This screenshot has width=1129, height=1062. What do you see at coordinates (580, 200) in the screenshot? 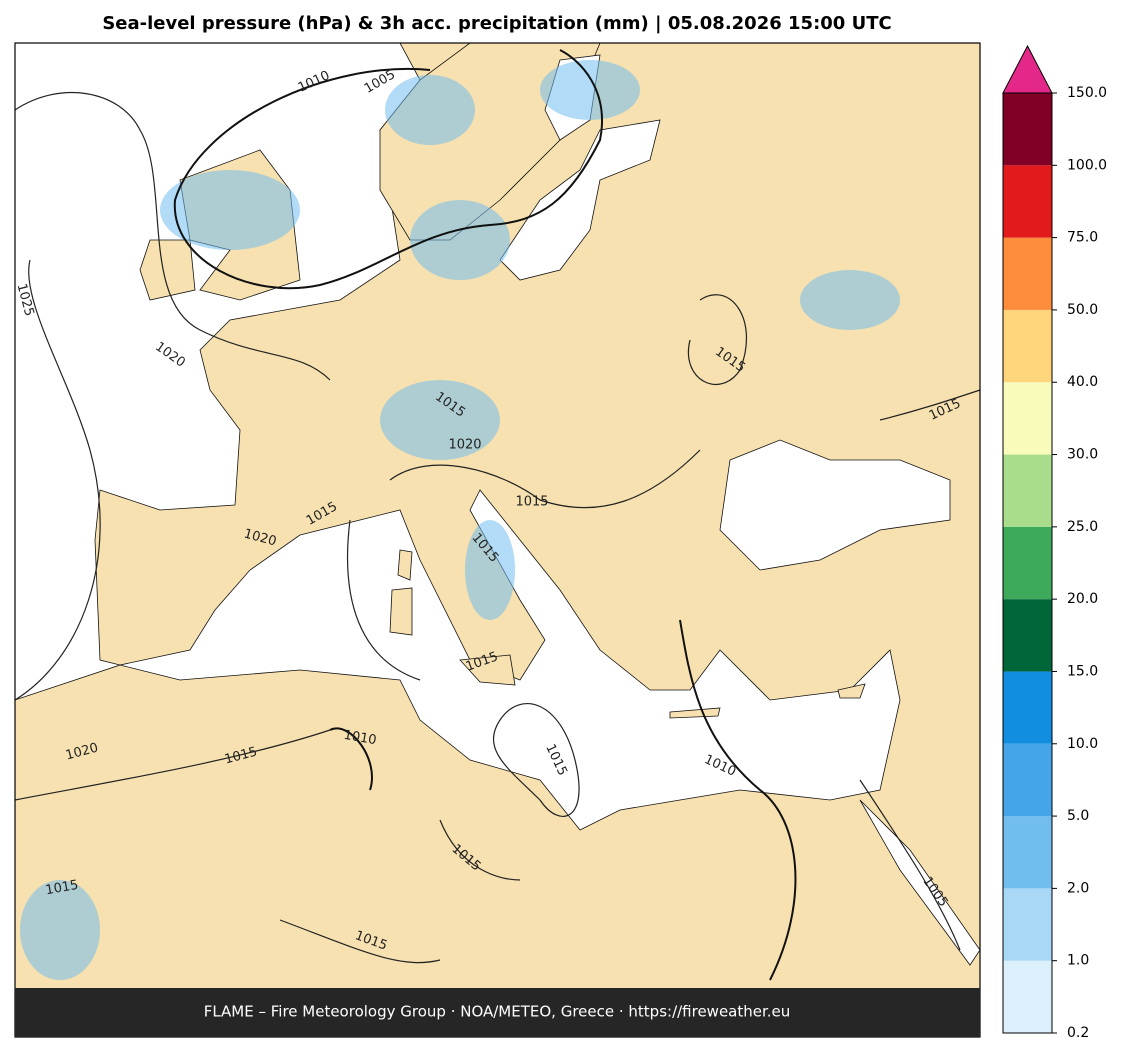
I see `baltic` at bounding box center [580, 200].